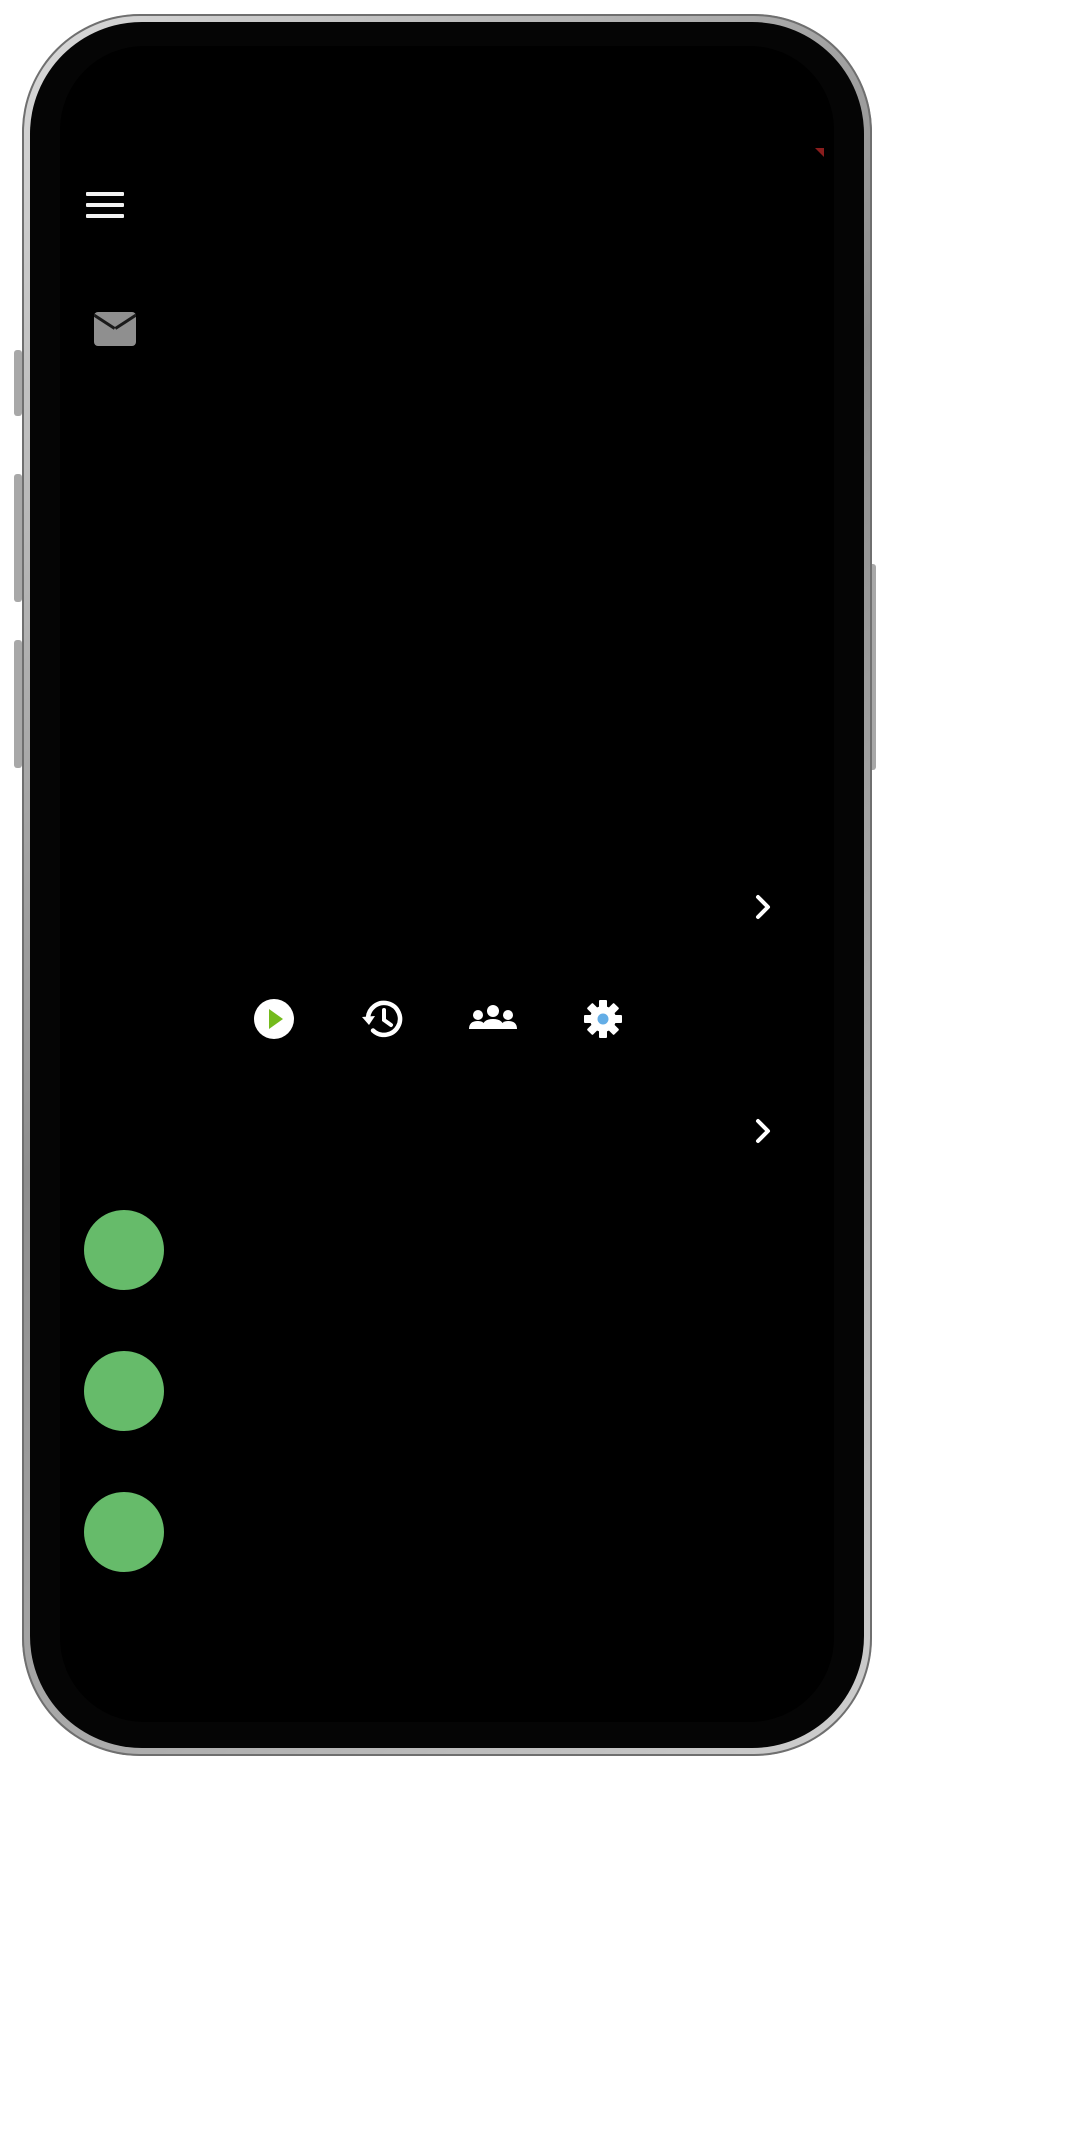 This screenshot has width=1078, height=2150. I want to click on players-button, so click(493, 1019).